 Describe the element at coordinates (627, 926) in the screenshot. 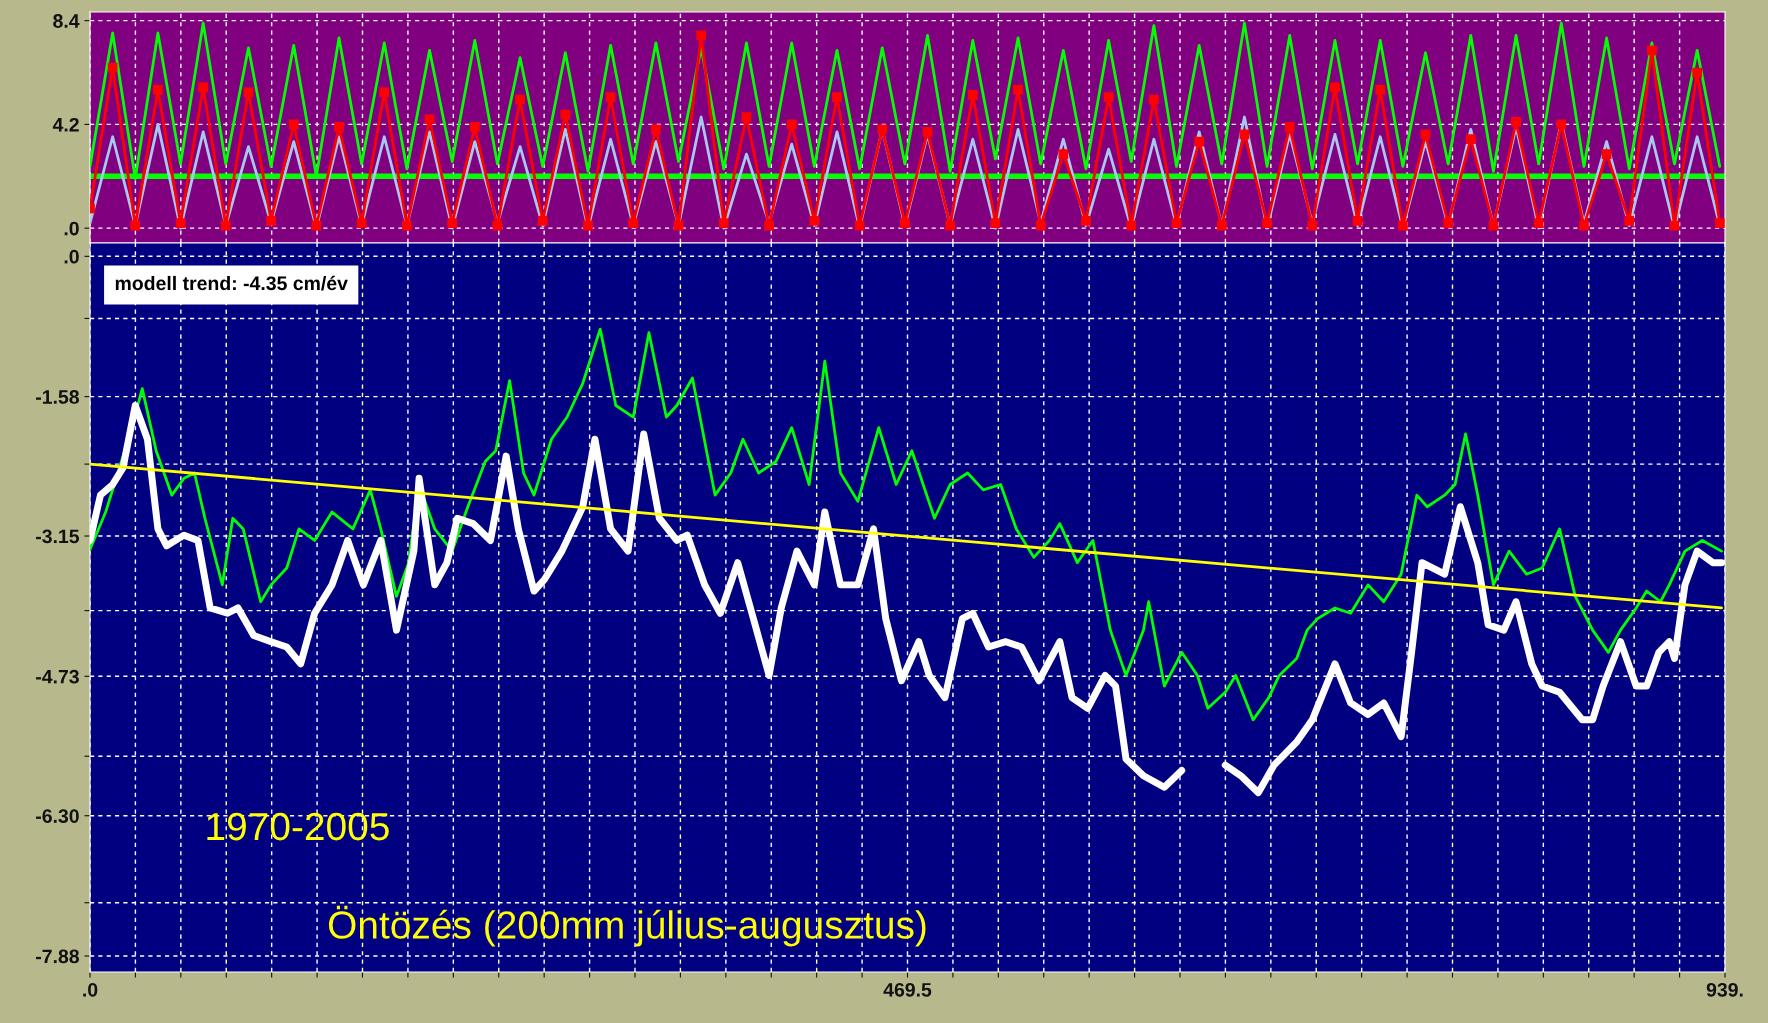

I see `annotation: Öntözés (200mm július-augusztus)` at that location.